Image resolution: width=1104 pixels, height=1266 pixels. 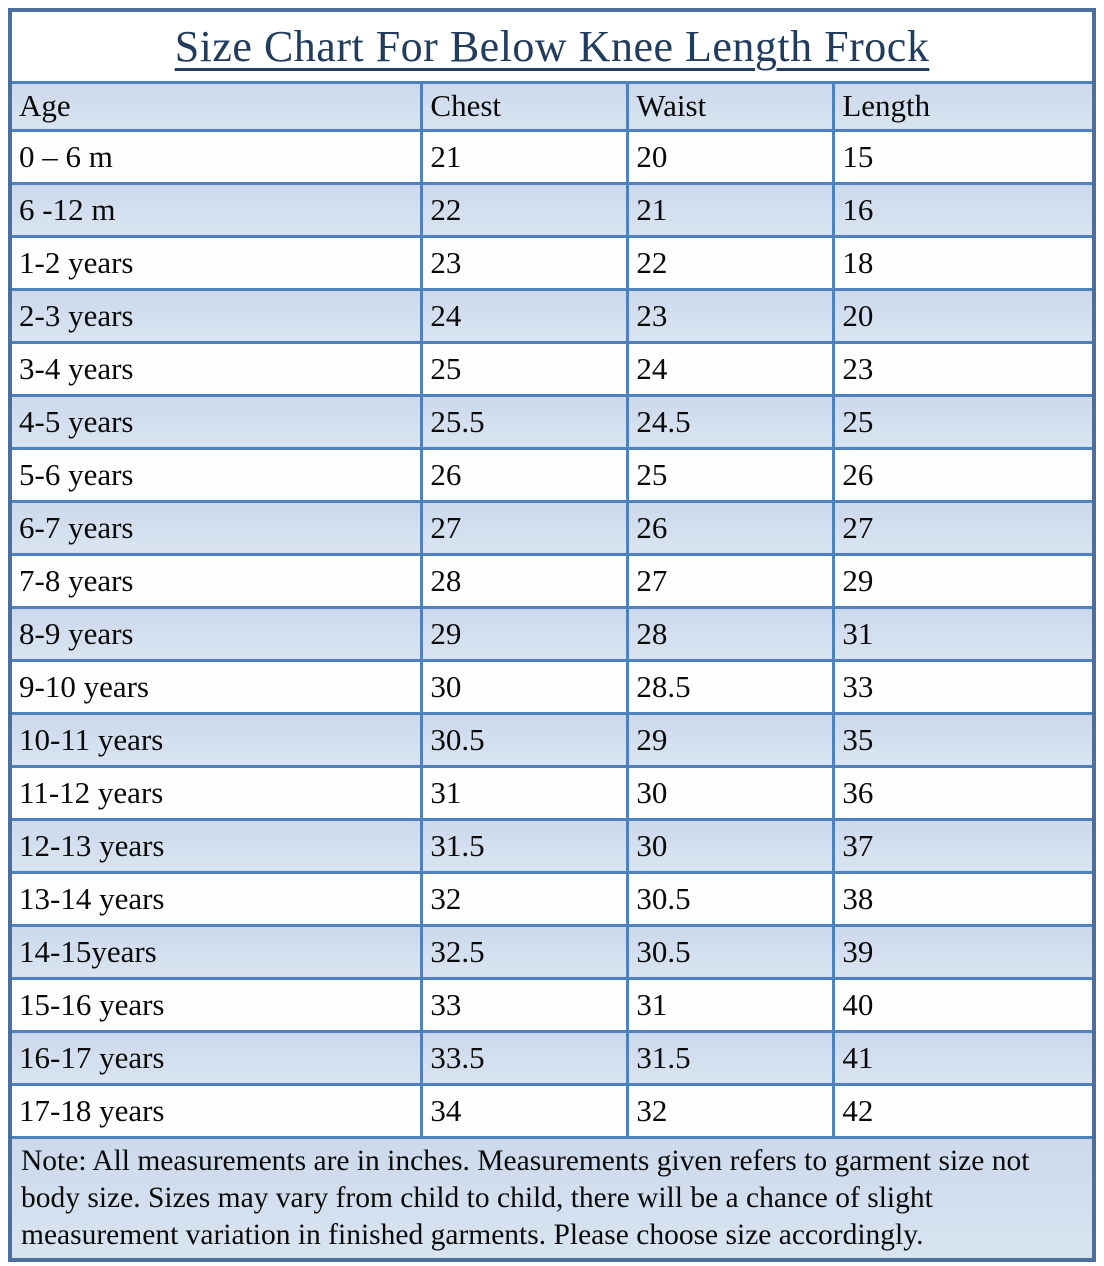 What do you see at coordinates (525, 474) in the screenshot?
I see `chest-cell: 26` at bounding box center [525, 474].